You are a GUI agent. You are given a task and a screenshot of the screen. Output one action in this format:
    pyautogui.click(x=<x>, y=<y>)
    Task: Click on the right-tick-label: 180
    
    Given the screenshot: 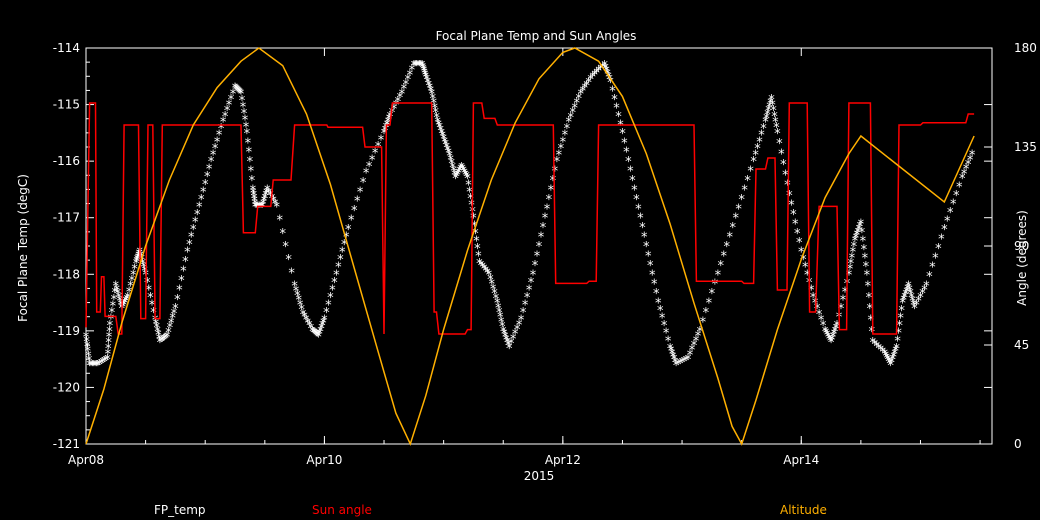 What is the action you would take?
    pyautogui.click(x=1025, y=48)
    